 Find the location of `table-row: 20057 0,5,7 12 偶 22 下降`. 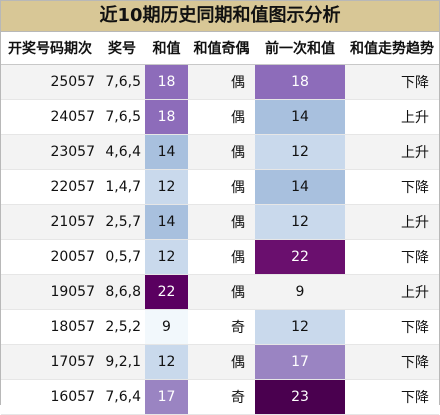

table-row: 20057 0,5,7 12 偶 22 下降 is located at coordinates (220, 257).